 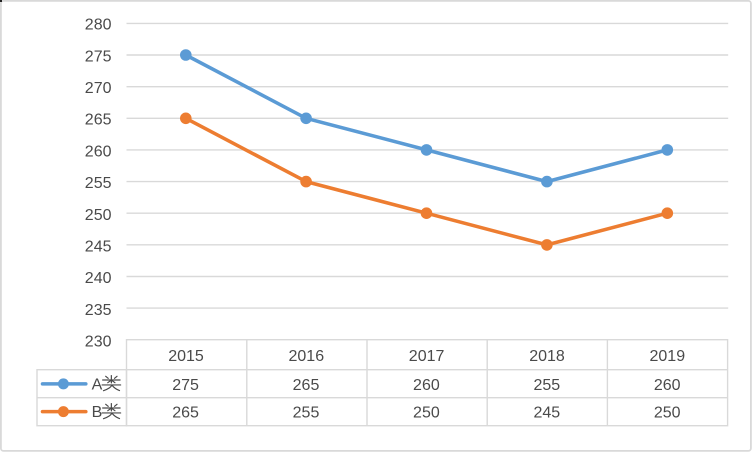 What do you see at coordinates (668, 356) in the screenshot?
I see `svg-text: 2019` at bounding box center [668, 356].